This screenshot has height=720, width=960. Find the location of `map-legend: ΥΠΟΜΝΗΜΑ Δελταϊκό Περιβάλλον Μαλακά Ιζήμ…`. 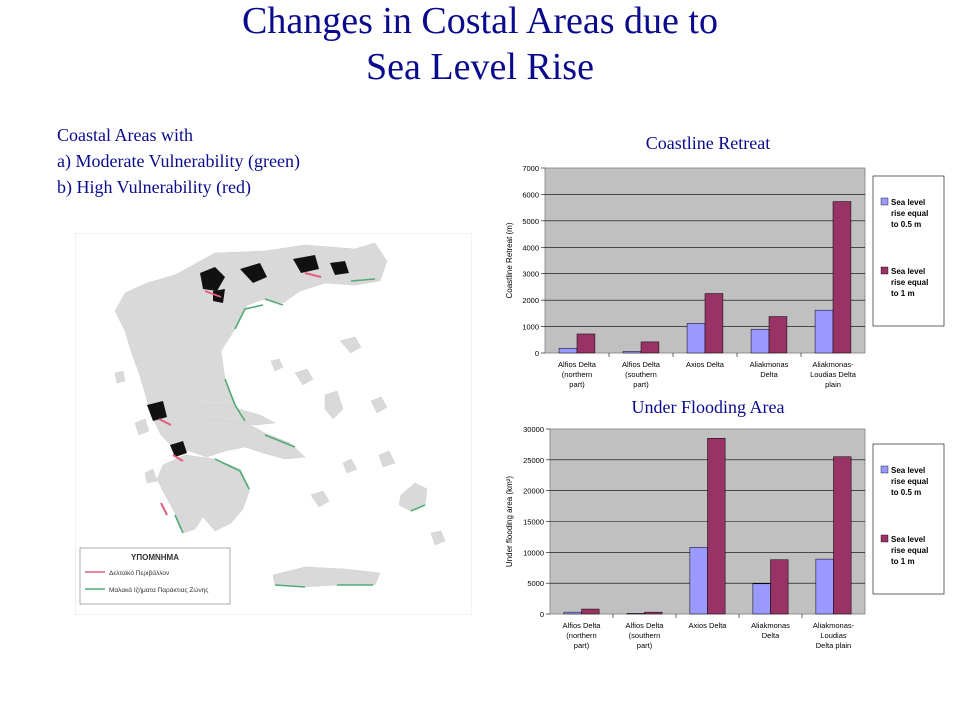

map-legend: ΥΠΟΜΝΗΜΑ Δελταϊκό Περιβάλλον Μαλακά Ιζήμ… is located at coordinates (155, 576).